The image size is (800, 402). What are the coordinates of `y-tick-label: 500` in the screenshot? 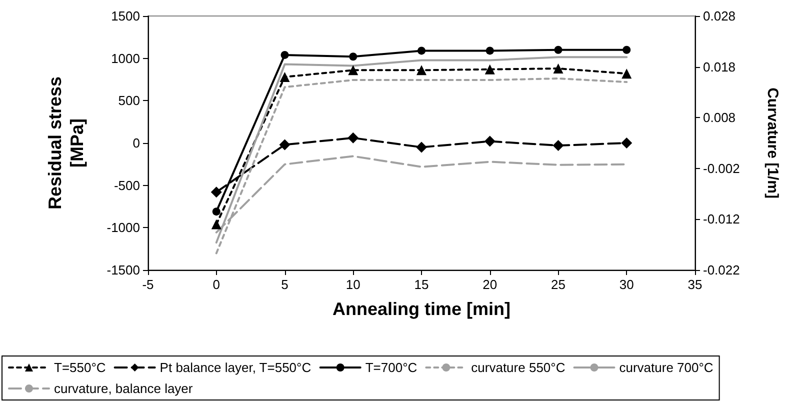 It's located at (129, 100).